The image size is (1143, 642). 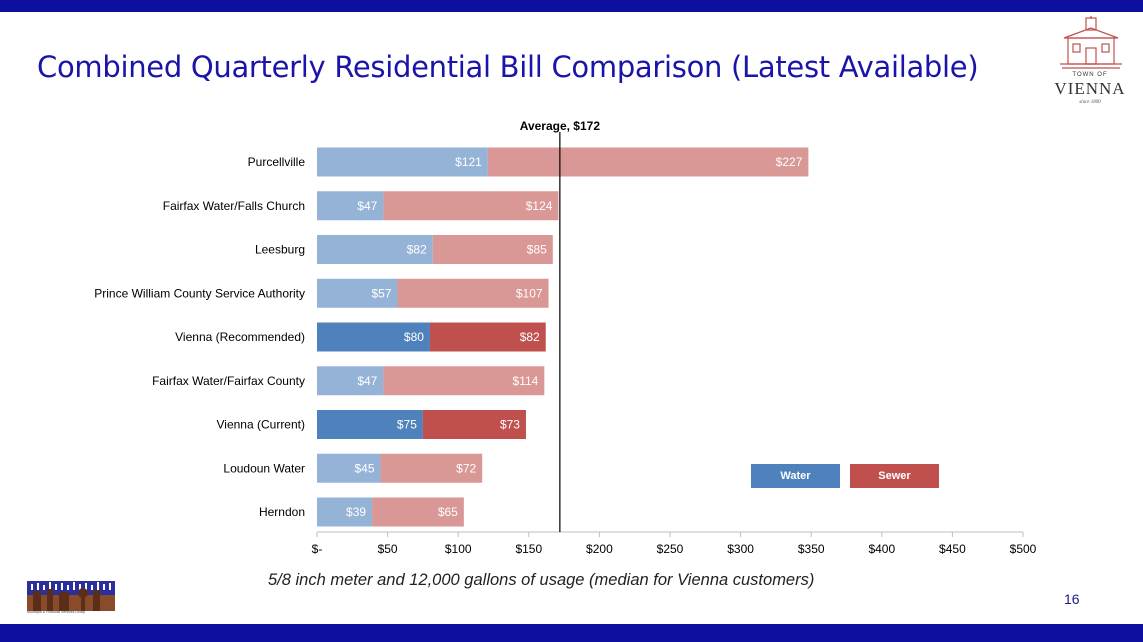 What do you see at coordinates (199, 293) in the screenshot?
I see `category-label: Prince William County Service Authority` at bounding box center [199, 293].